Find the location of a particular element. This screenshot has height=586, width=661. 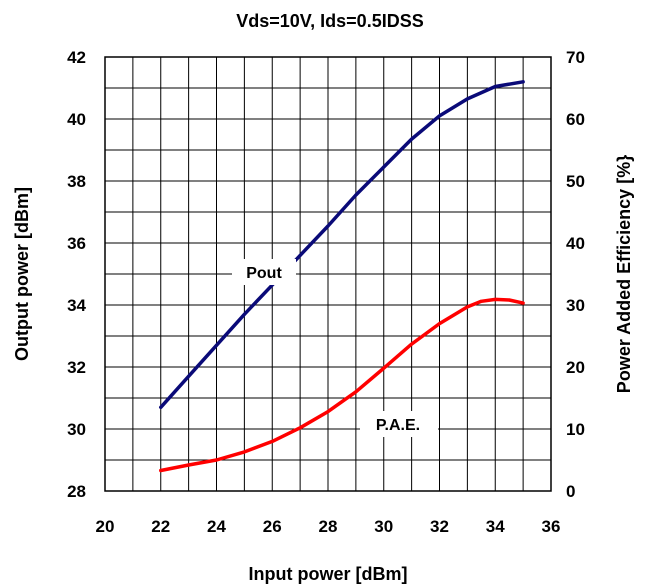

x-tick-label: 30 is located at coordinates (383, 526).